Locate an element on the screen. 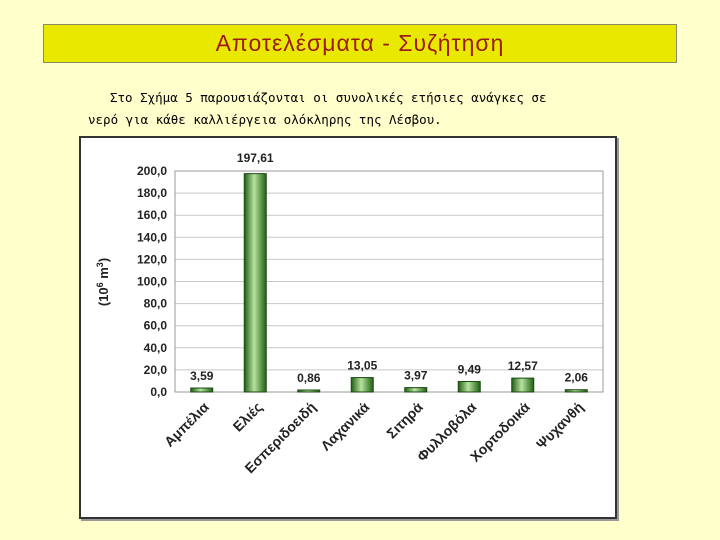  page-title: Αποτελέσματα - Συζήτηση is located at coordinates (360, 43).